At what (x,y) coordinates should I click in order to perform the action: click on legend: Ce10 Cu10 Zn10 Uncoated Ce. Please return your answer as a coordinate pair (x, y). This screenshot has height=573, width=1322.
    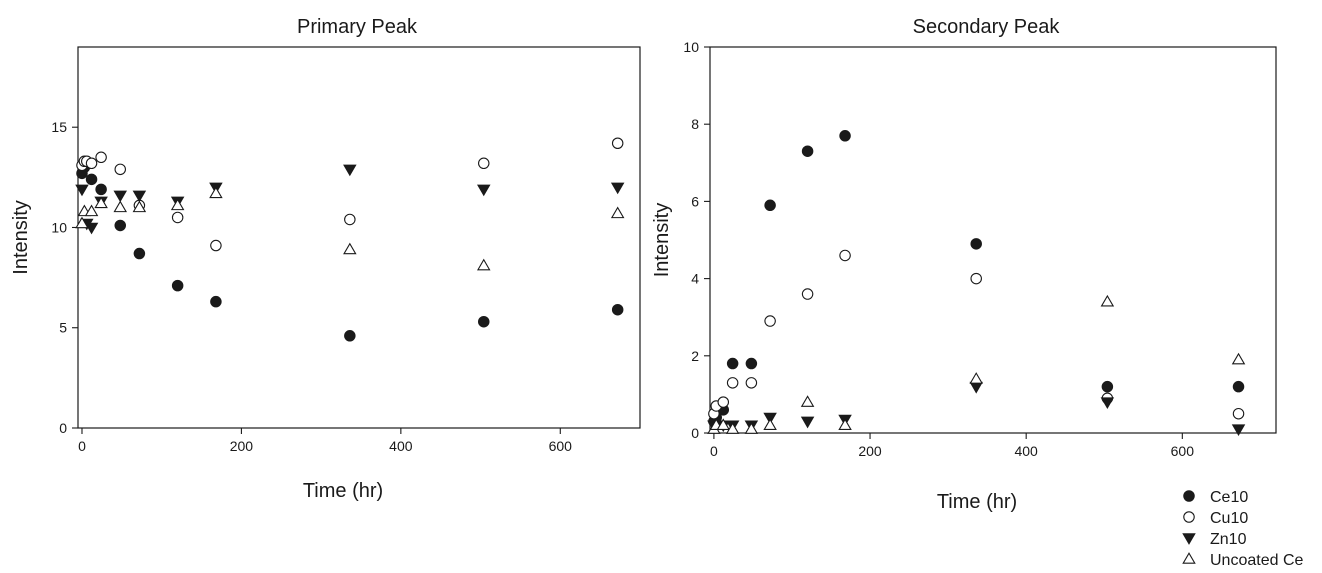
    Looking at the image, I should click on (1242, 529).